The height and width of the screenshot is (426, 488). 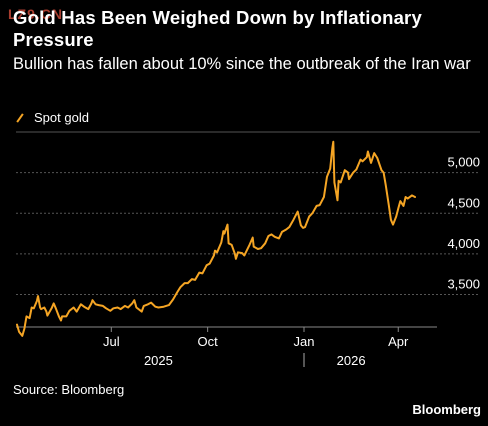 What do you see at coordinates (463, 202) in the screenshot?
I see `y-tick-label: 4,500` at bounding box center [463, 202].